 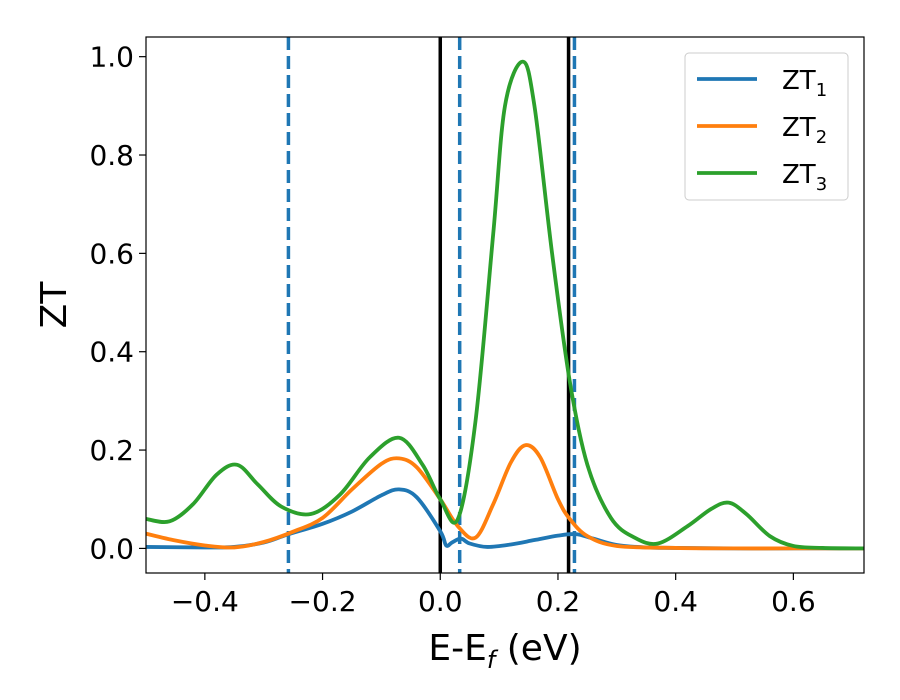 I want to click on legend-label-zt1: ZT1, so click(x=804, y=83).